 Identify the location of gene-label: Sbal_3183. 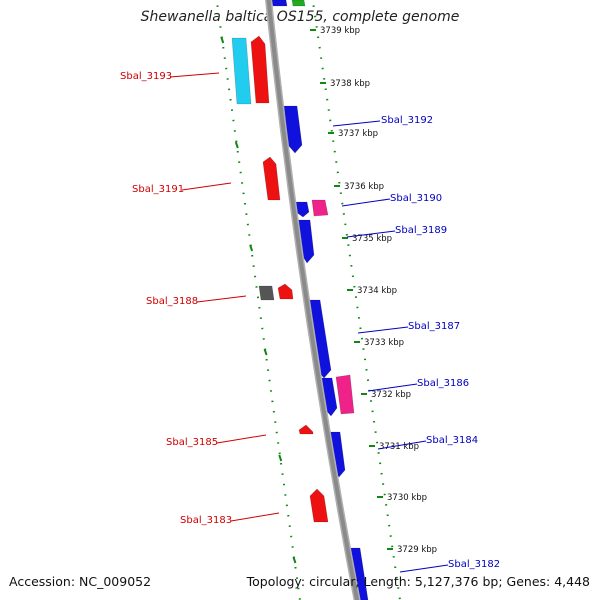
(206, 520).